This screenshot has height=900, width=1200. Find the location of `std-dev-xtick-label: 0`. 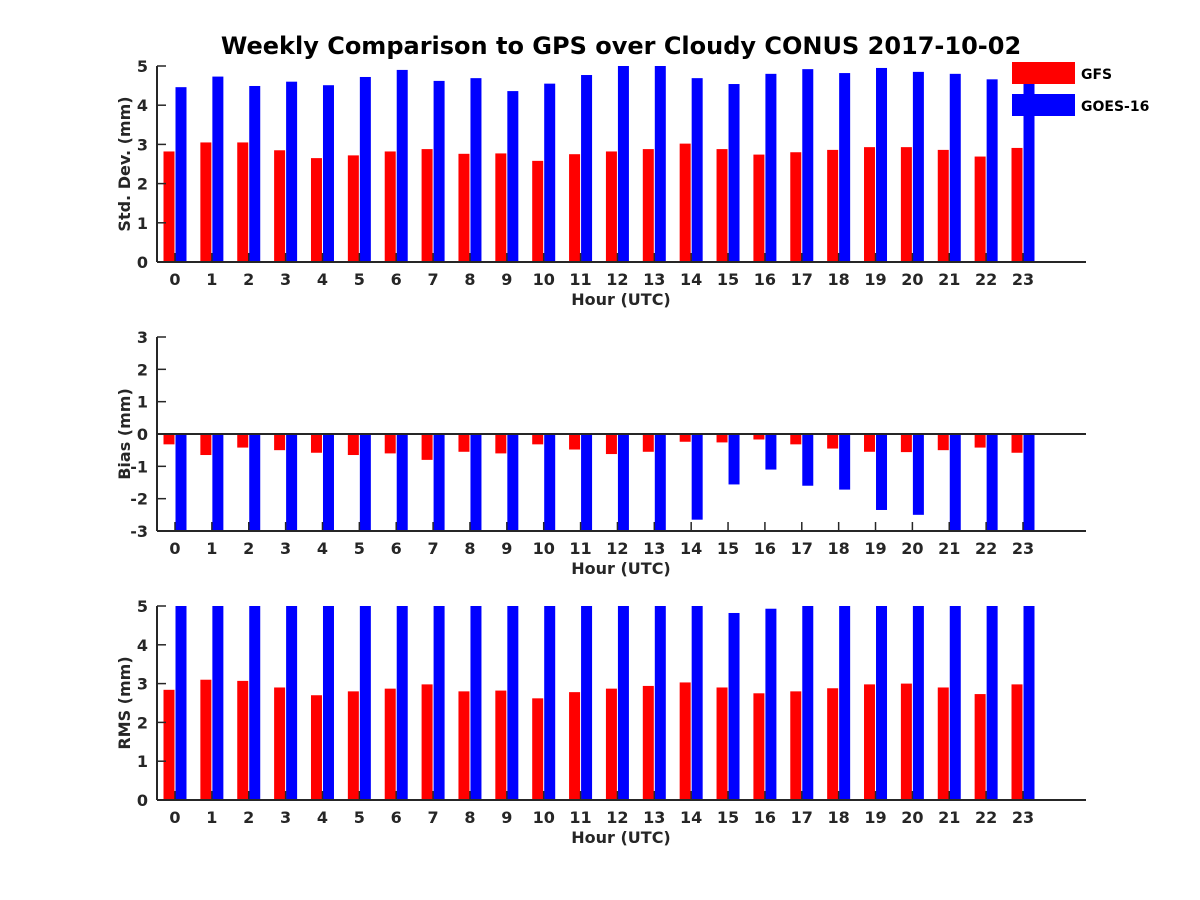

std-dev-xtick-label: 0 is located at coordinates (174, 279).